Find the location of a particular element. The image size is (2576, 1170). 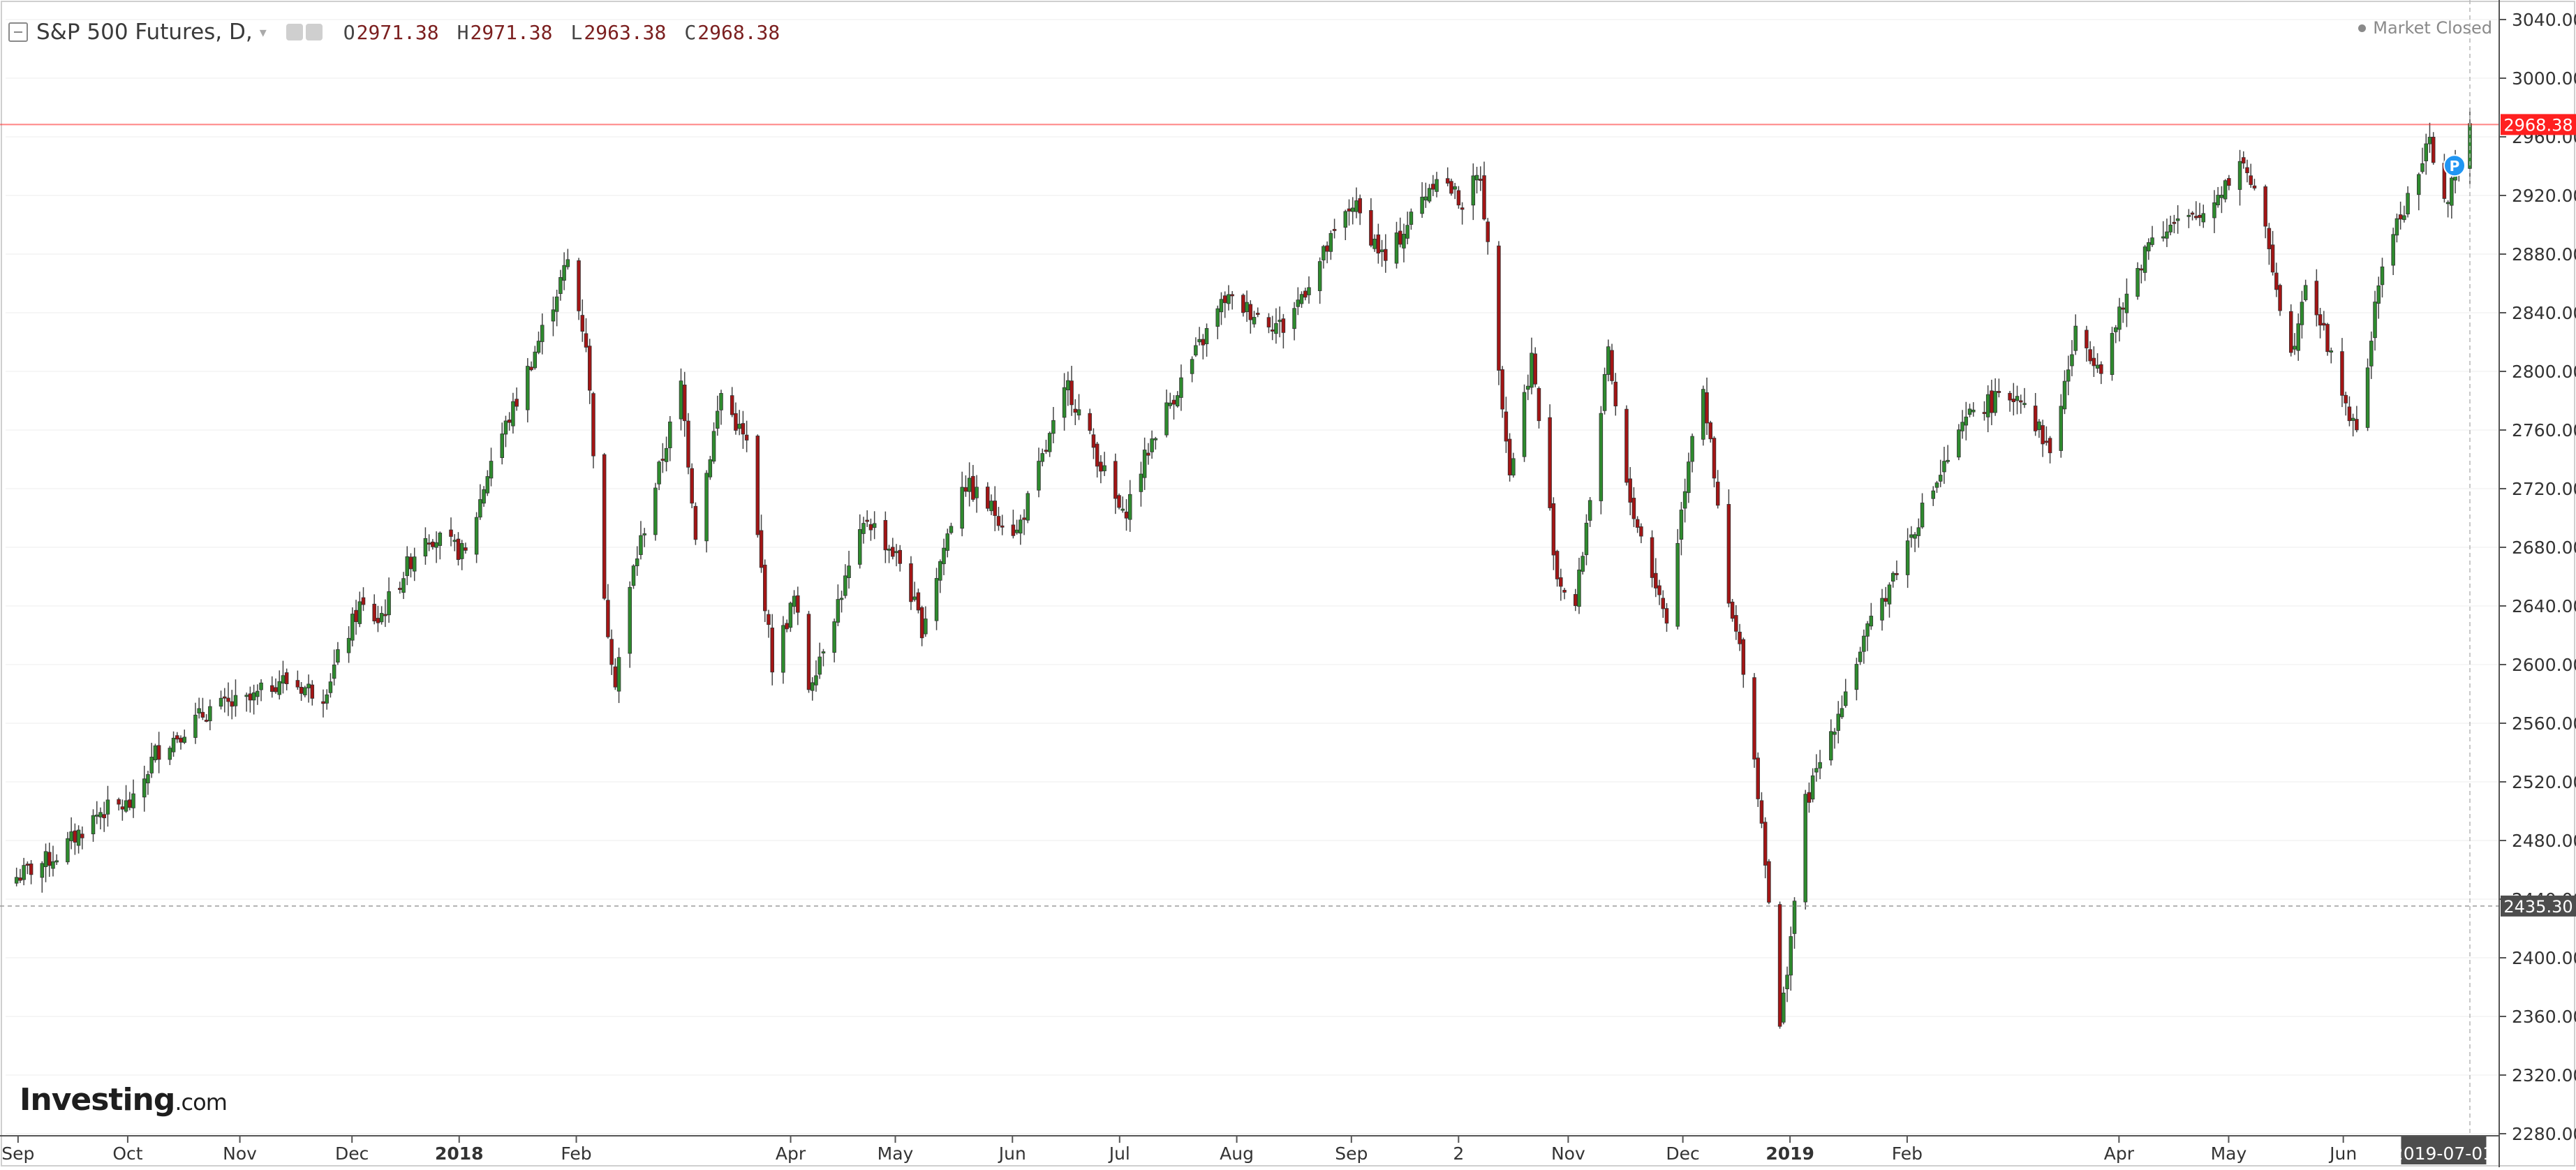

eye-icon is located at coordinates (294, 32).